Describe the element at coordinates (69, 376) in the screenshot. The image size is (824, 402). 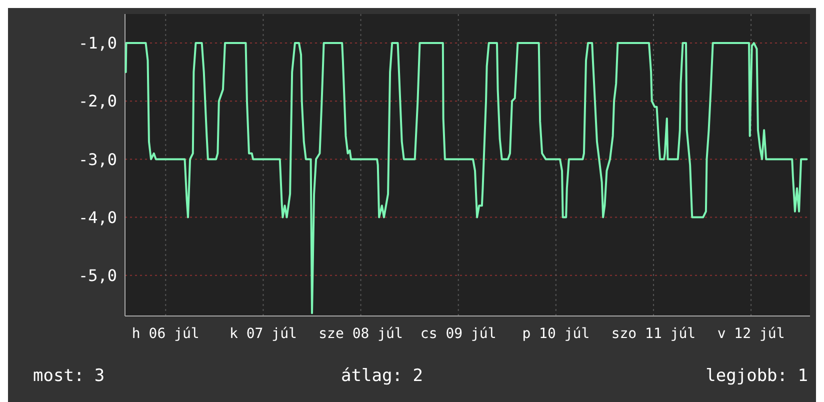
I see `text: most: 3` at that location.